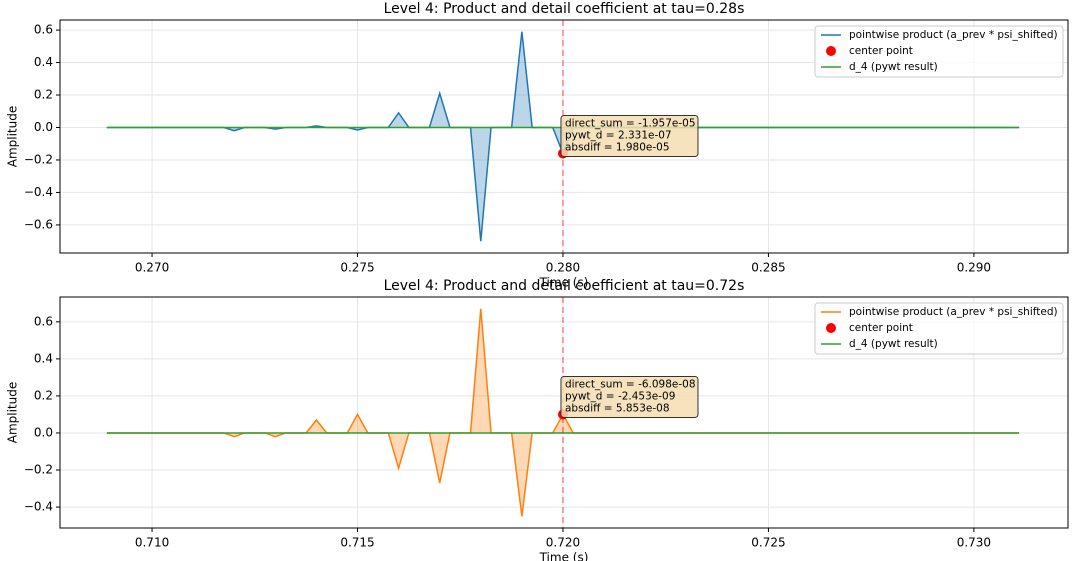  What do you see at coordinates (974, 543) in the screenshot?
I see `x-tick-label: 0.730` at bounding box center [974, 543].